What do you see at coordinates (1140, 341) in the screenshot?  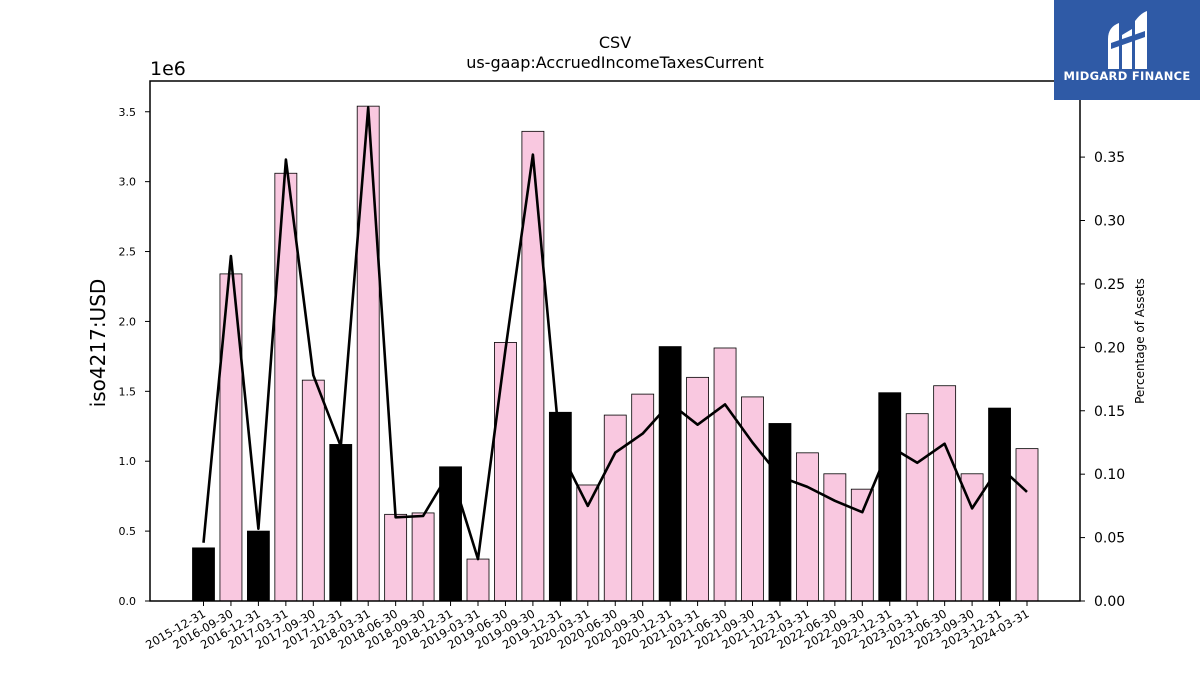 I see `y2-axis-label: Percentage of Assets` at bounding box center [1140, 341].